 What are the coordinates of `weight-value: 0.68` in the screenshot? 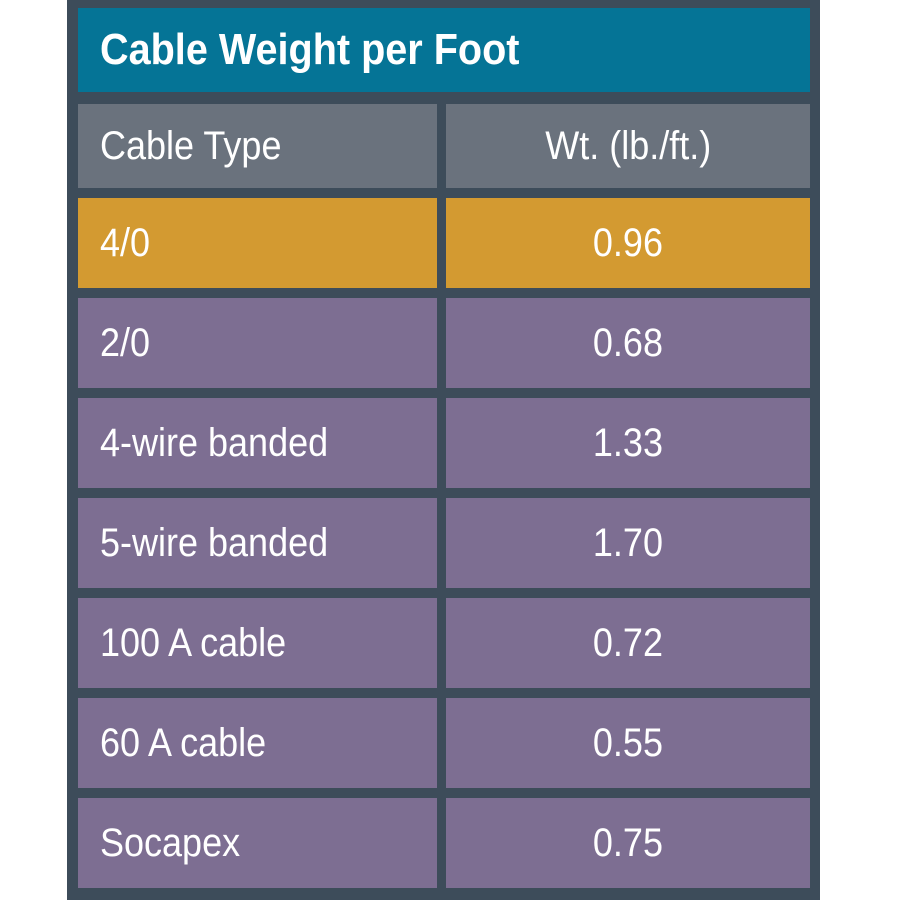 It's located at (628, 342).